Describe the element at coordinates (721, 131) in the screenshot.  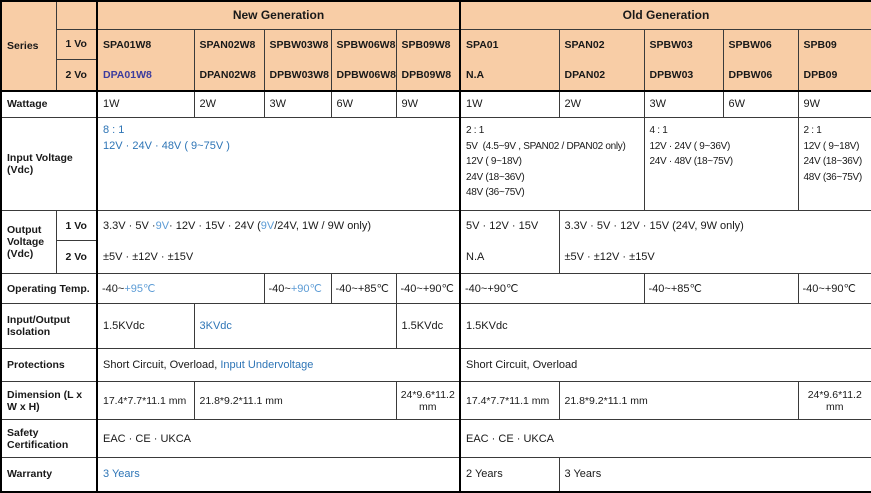
I see `input-voltage-line: 4 : 1` at that location.